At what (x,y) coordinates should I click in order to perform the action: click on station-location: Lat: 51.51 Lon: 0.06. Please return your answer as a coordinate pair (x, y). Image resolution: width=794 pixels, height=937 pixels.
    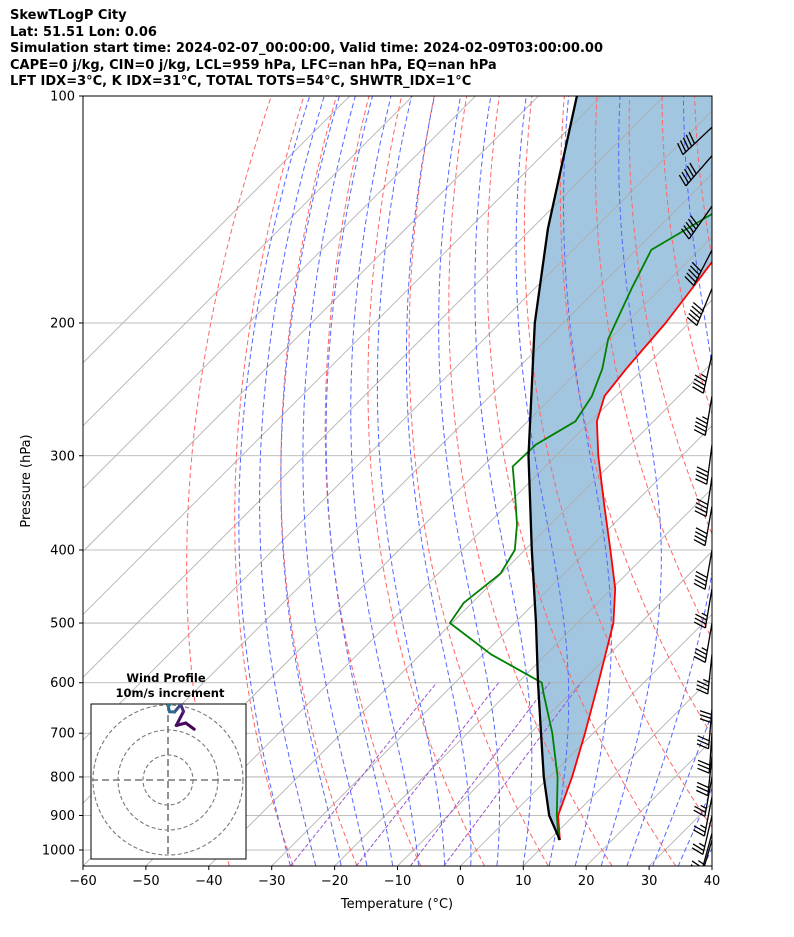
    Looking at the image, I should click on (83, 32).